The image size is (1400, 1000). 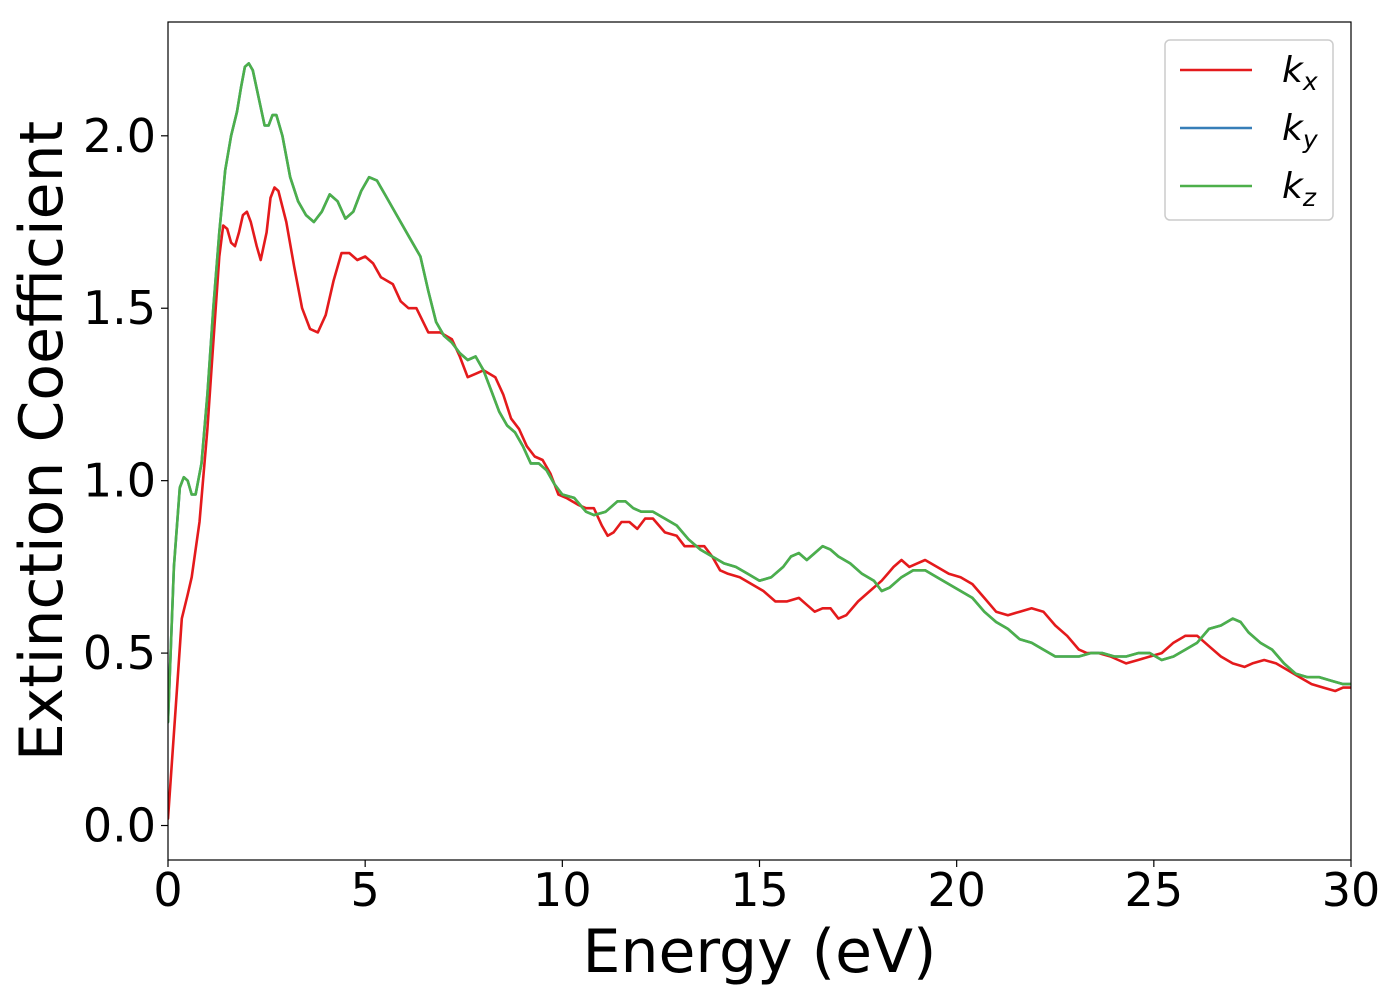 What do you see at coordinates (1299, 189) in the screenshot?
I see `legend-label-k-z: kz` at bounding box center [1299, 189].